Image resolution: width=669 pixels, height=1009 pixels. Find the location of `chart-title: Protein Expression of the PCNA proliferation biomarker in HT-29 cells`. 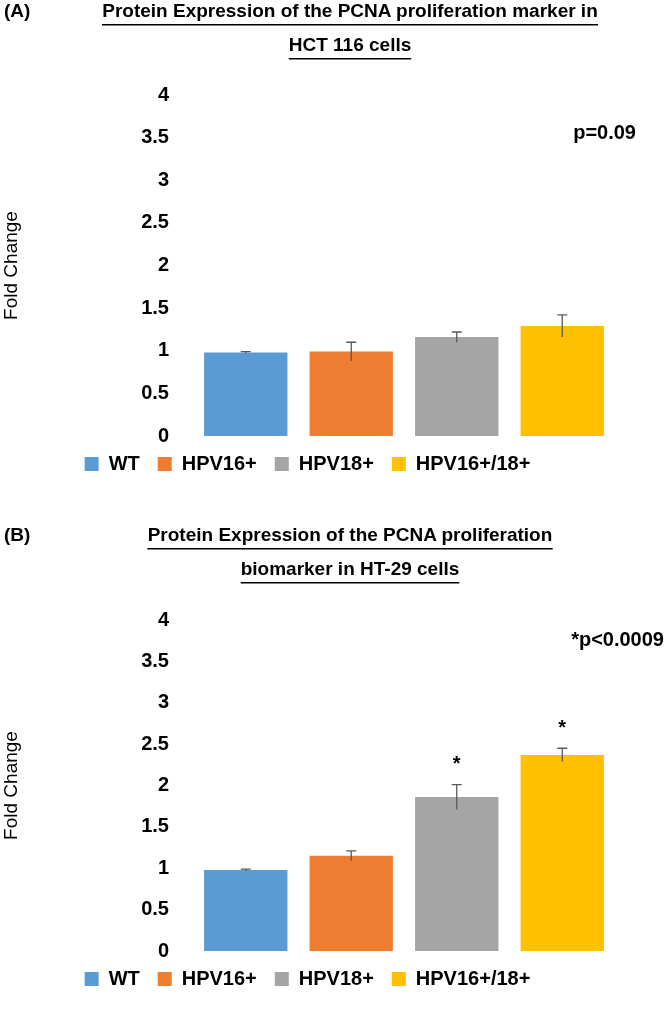

chart-title: Protein Expression of the PCNA proliferation biomarker in HT-29 cells is located at coordinates (350, 551).